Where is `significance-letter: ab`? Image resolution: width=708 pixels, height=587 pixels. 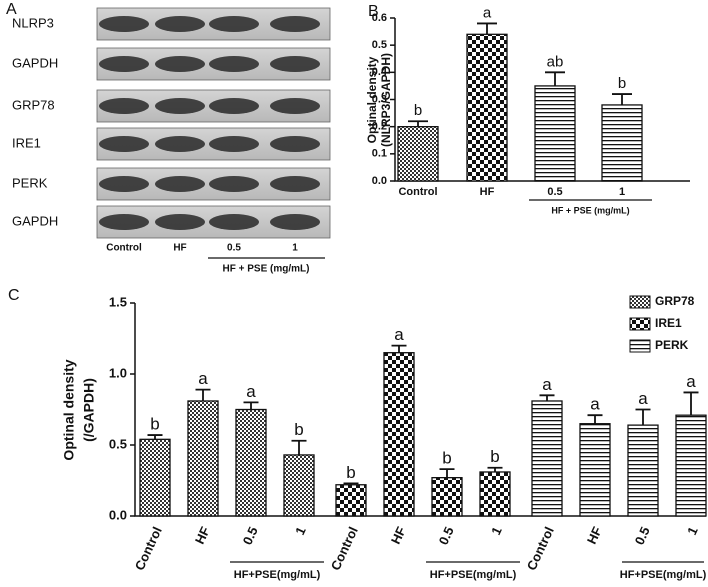
significance-letter: ab is located at coordinates (555, 61).